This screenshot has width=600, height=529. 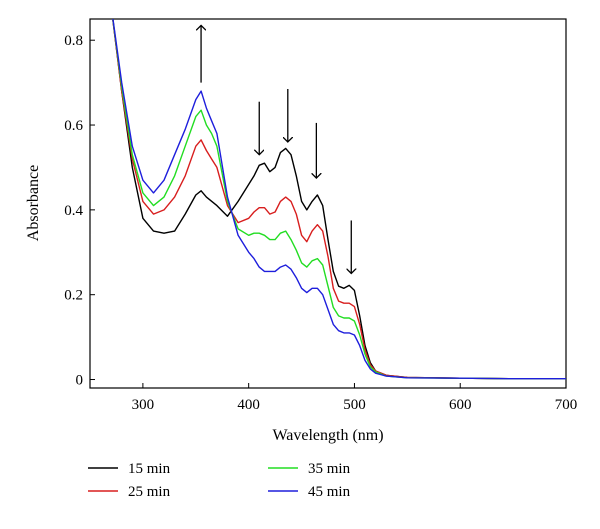 I want to click on y-axis-title: Absorbance, so click(x=33, y=203).